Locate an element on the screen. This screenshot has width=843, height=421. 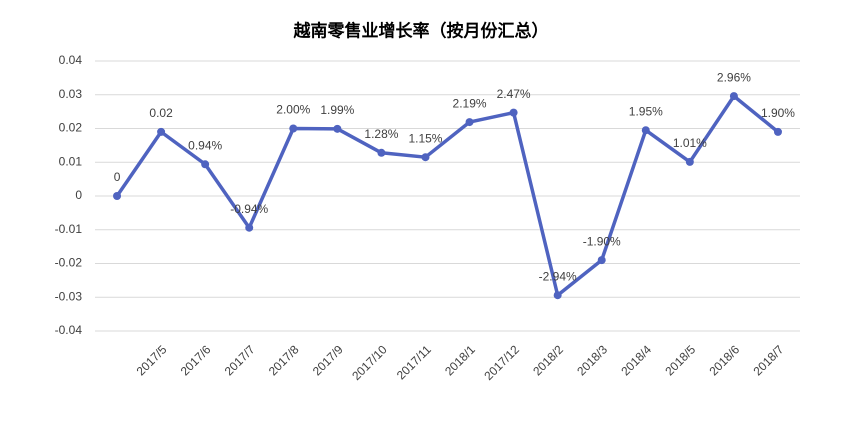
y-tick-label: 0.04 is located at coordinates (71, 60).